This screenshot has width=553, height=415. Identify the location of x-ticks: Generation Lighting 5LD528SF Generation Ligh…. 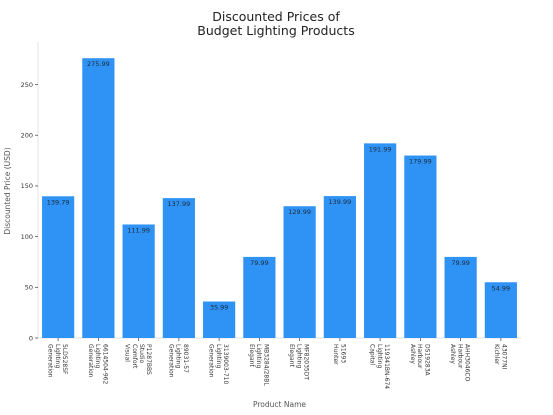
(277, 363).